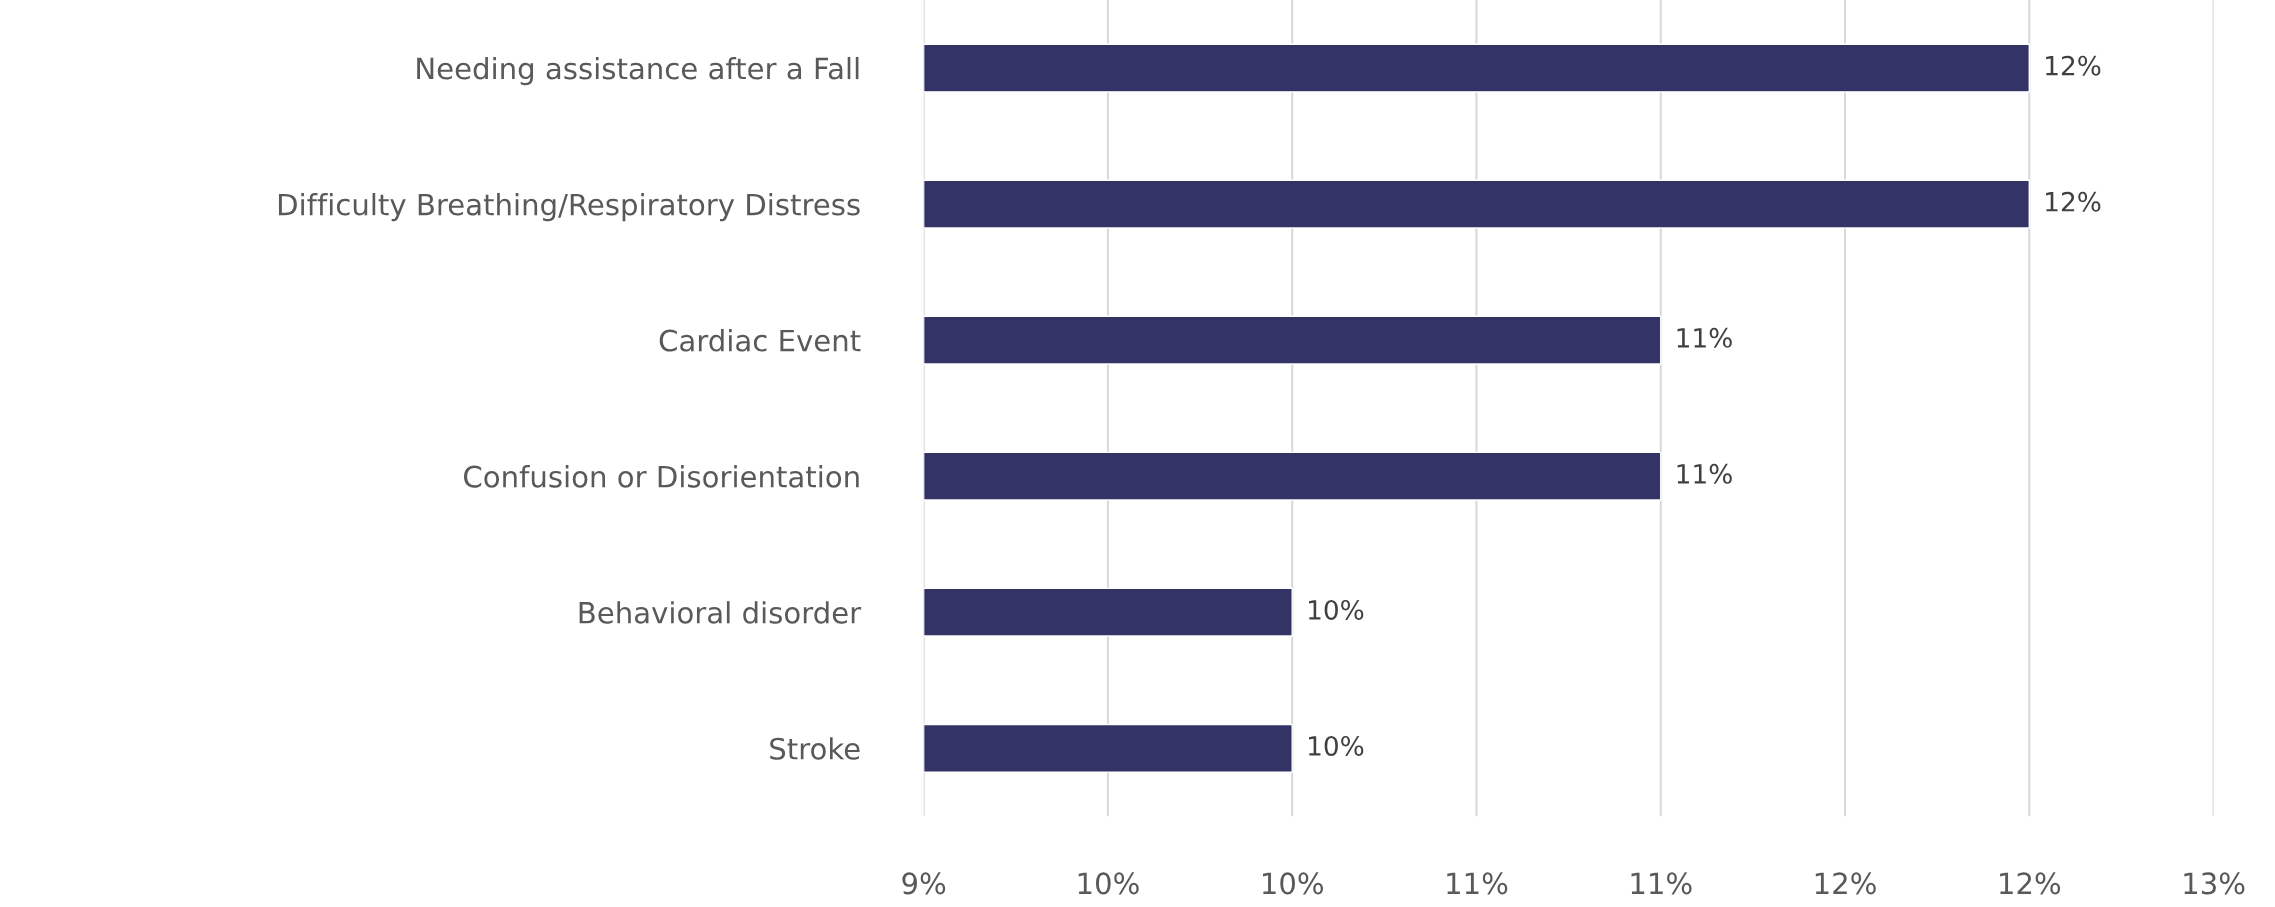 The height and width of the screenshot is (907, 2275). What do you see at coordinates (760, 340) in the screenshot?
I see `y-tick-label: Cardiac Event` at bounding box center [760, 340].